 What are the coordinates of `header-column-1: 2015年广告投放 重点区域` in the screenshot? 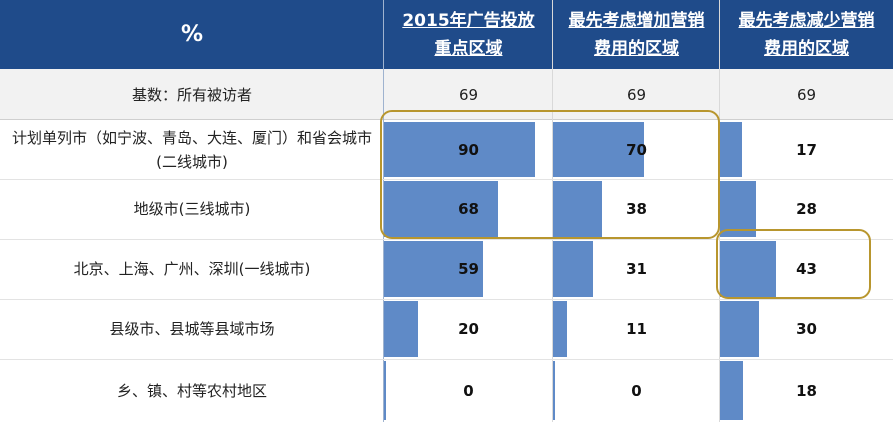 It's located at (468, 34).